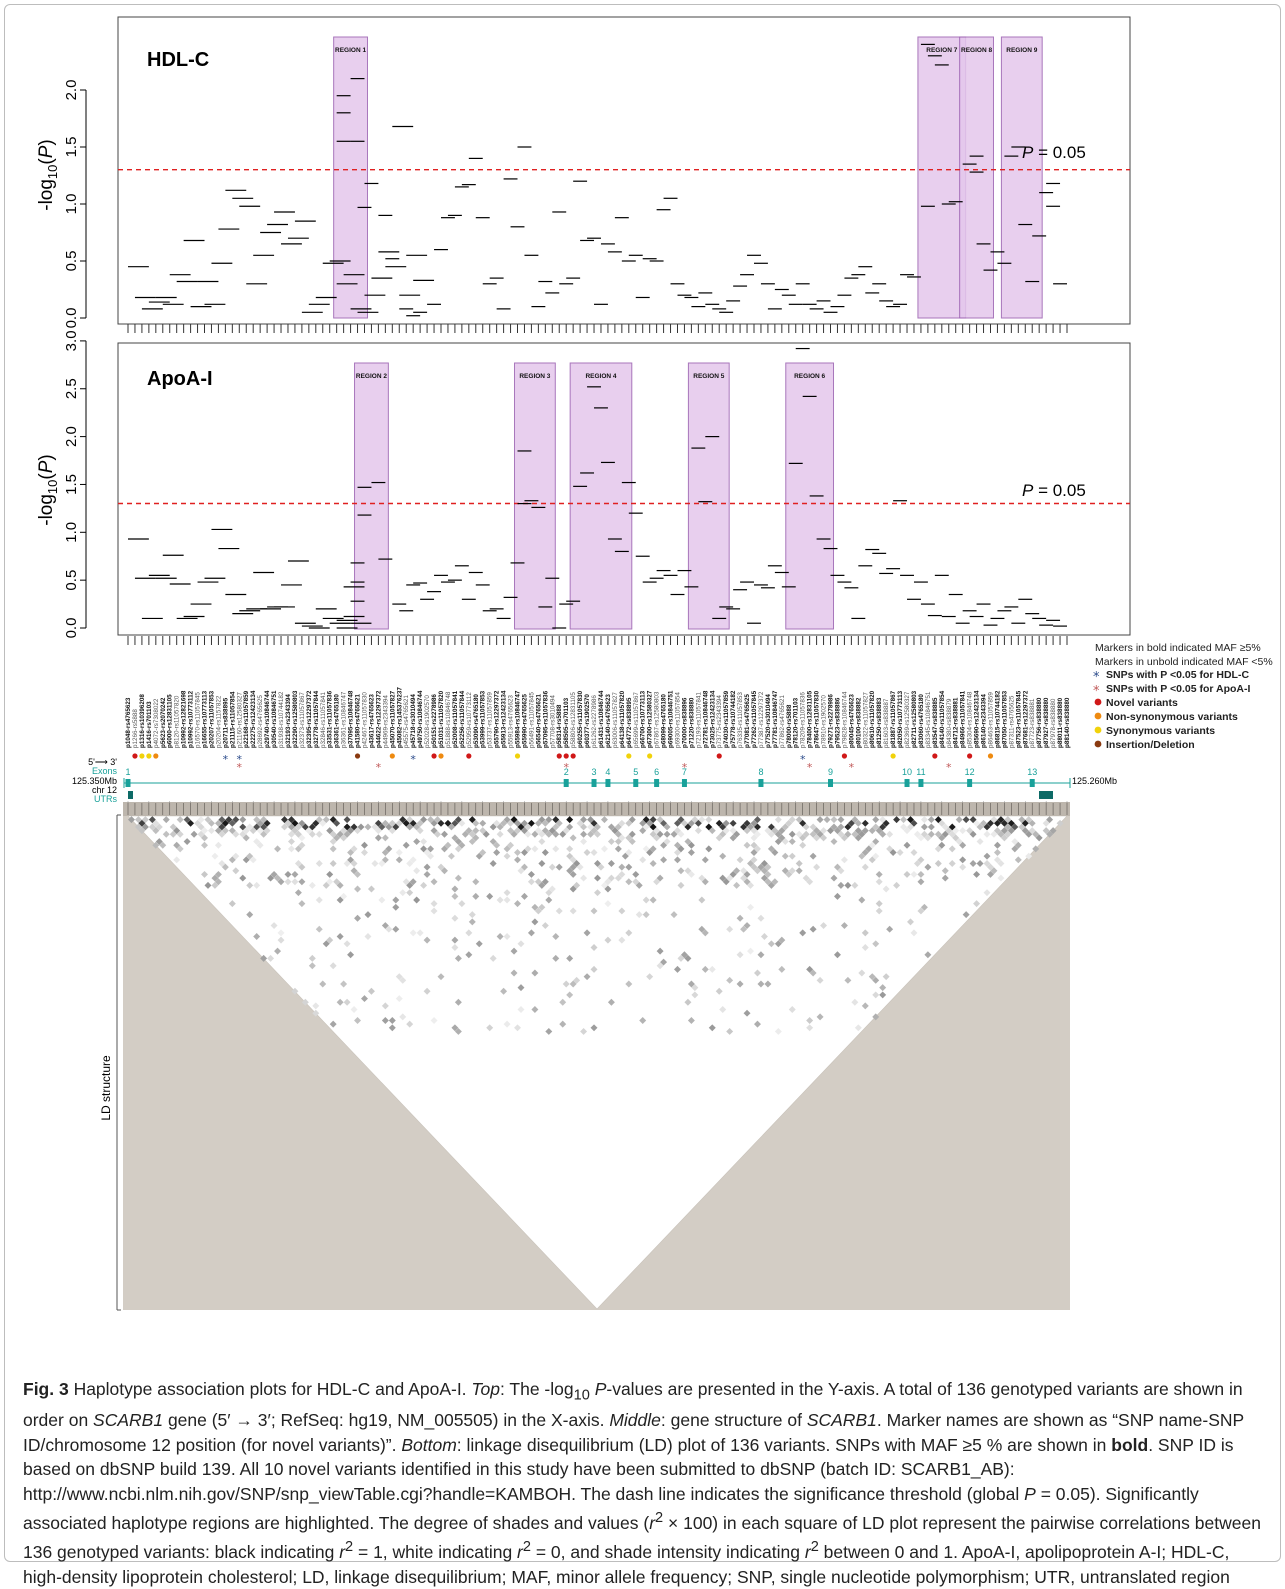 This screenshot has height=1589, width=1285. What do you see at coordinates (46, 1389) in the screenshot?
I see `caption-fig-label: Fig. 3` at bounding box center [46, 1389].